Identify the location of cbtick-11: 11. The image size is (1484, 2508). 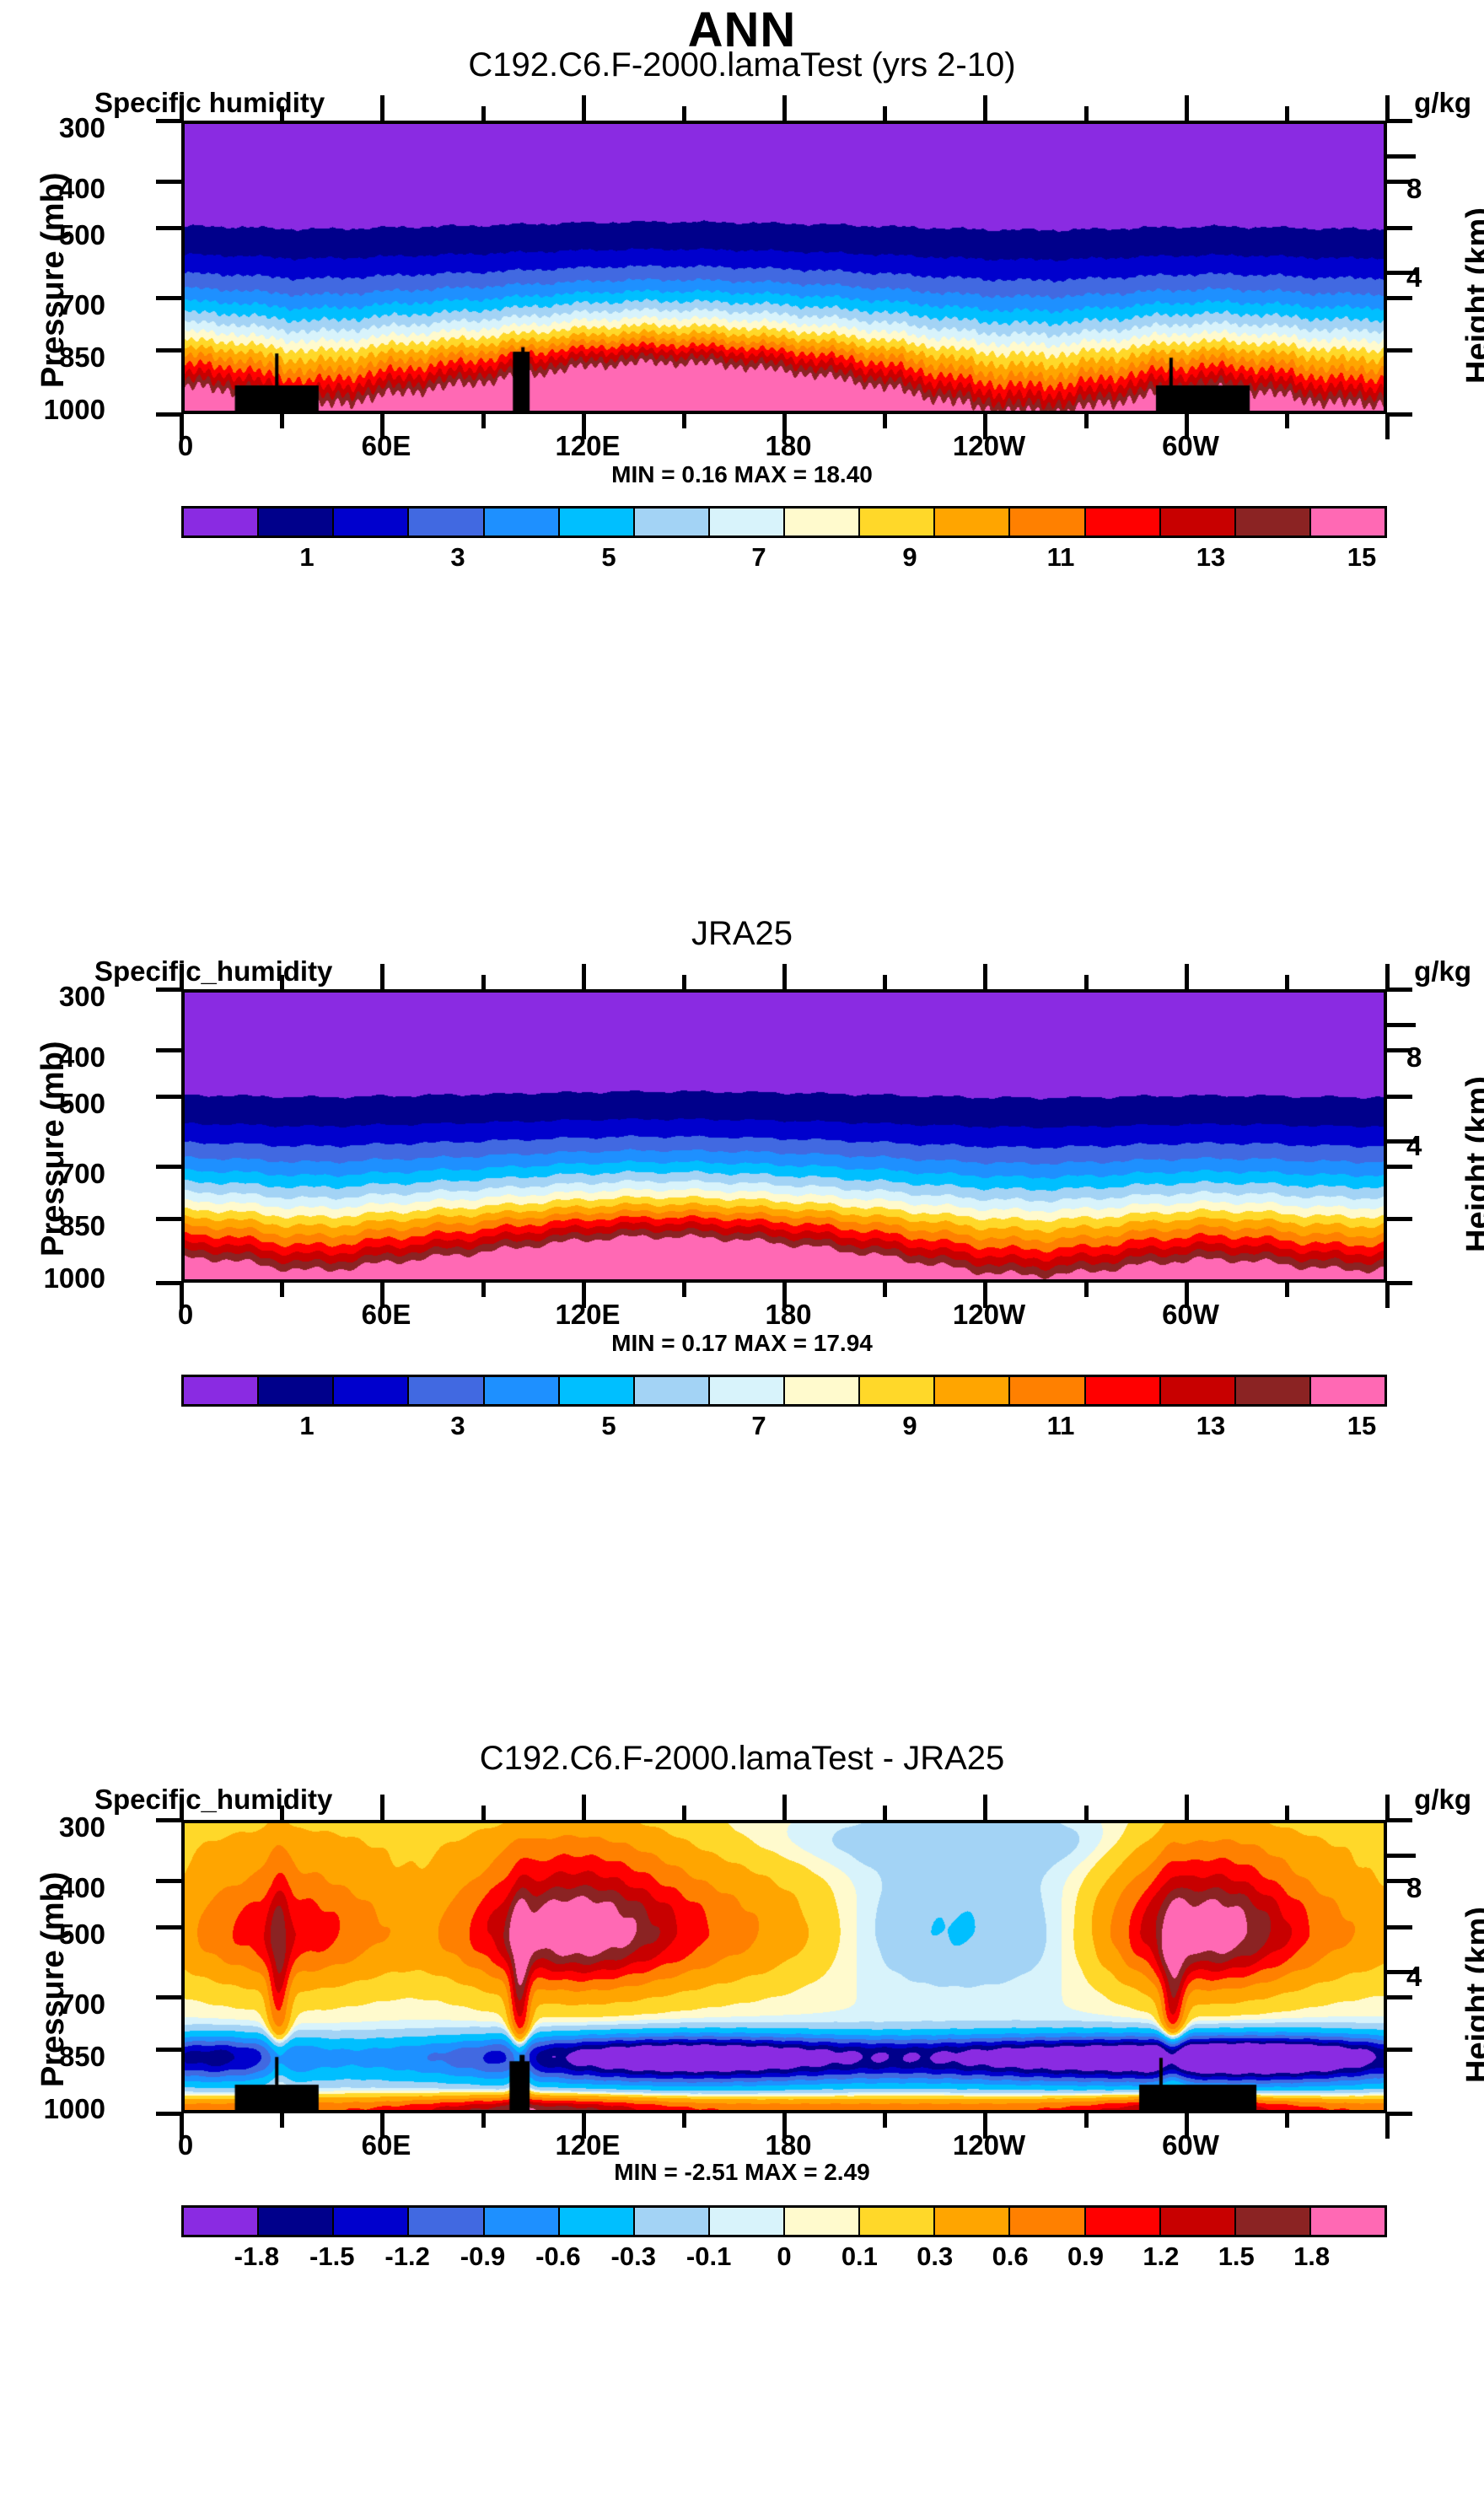
(1060, 1425).